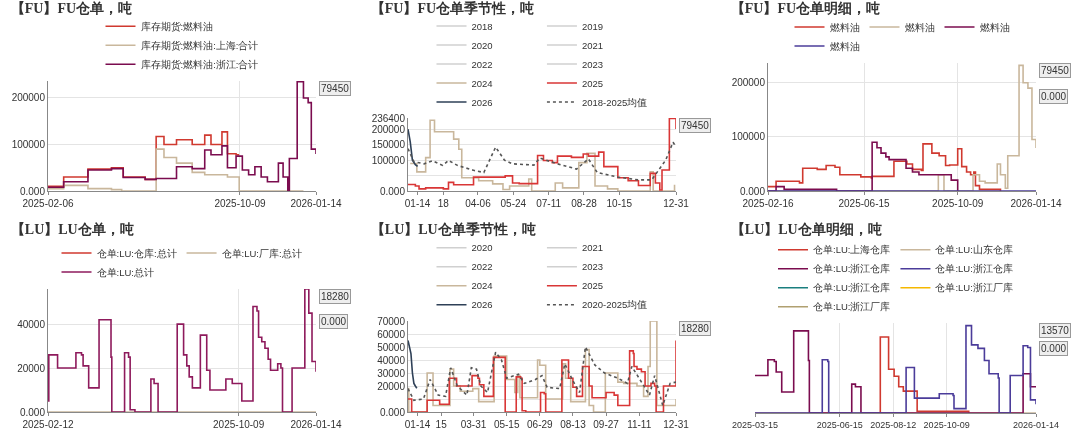 This screenshot has width=1080, height=442. What do you see at coordinates (441, 424) in the screenshot?
I see `x-tick-label: 15` at bounding box center [441, 424].